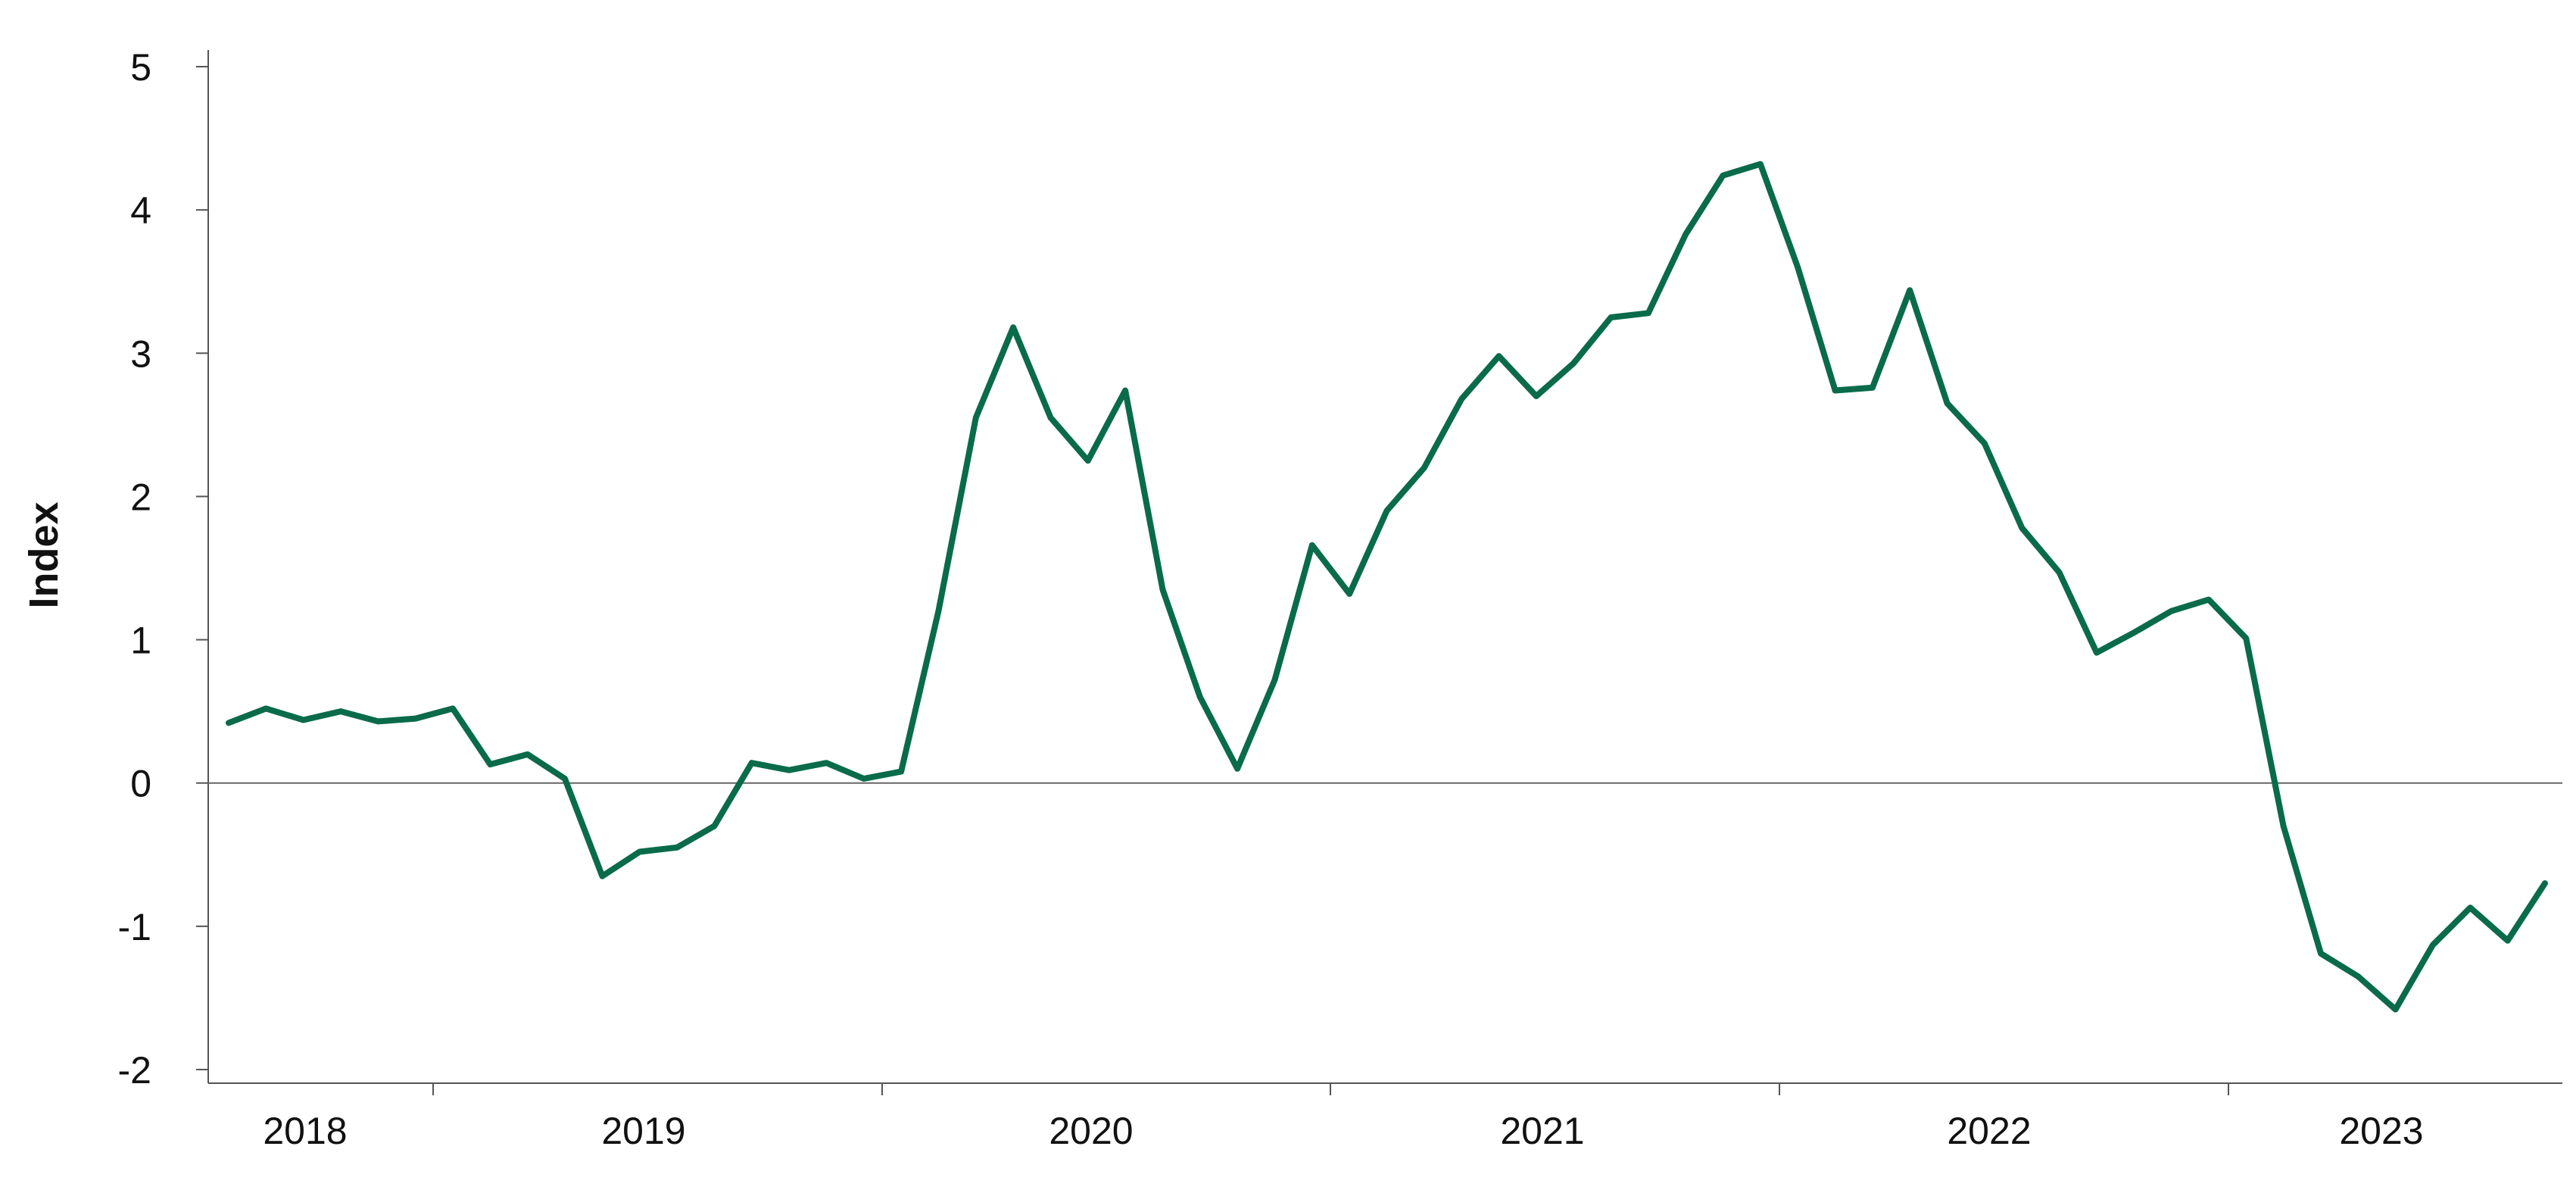  I want to click on y-tick-label: -1, so click(134, 927).